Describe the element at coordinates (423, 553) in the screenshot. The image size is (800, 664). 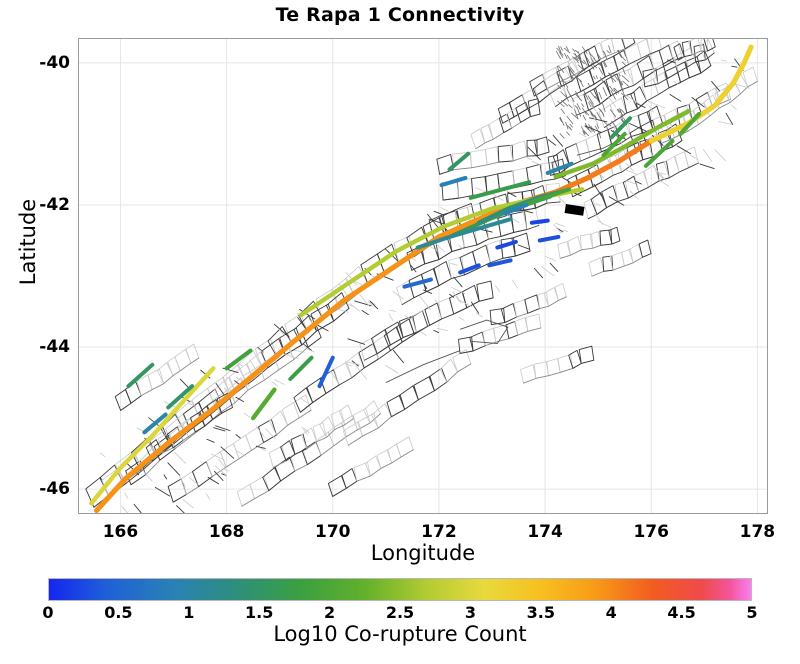
I see `x-axis-label: Longitude` at that location.